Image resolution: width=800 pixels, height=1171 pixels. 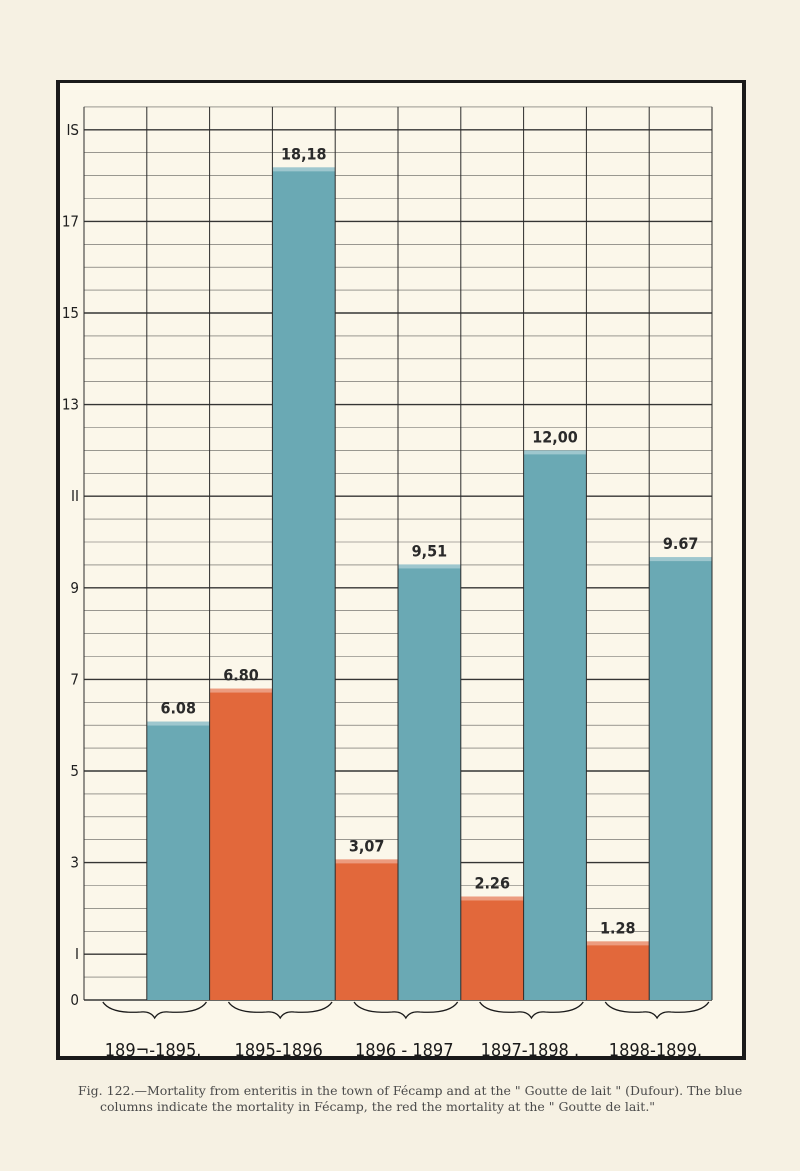 I want to click on y-tick-label-3: 3, so click(x=74, y=863).